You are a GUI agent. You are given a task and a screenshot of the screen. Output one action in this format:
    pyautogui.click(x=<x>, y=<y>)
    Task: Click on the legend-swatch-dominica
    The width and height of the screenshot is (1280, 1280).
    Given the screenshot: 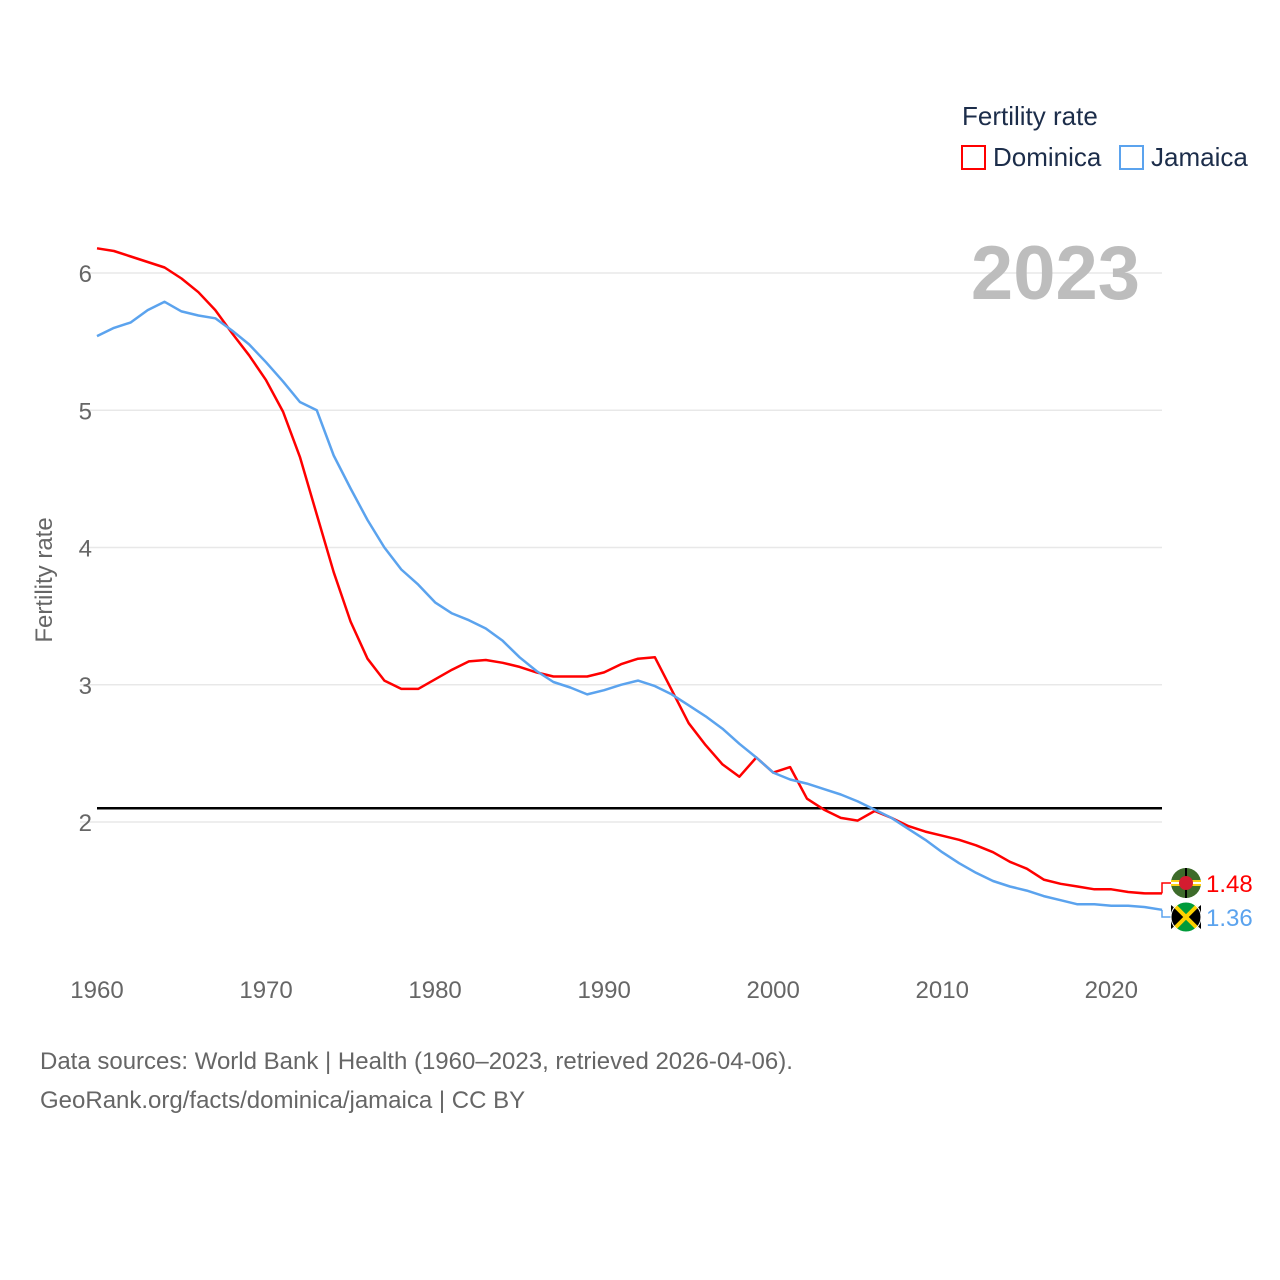 What is the action you would take?
    pyautogui.click(x=973, y=157)
    